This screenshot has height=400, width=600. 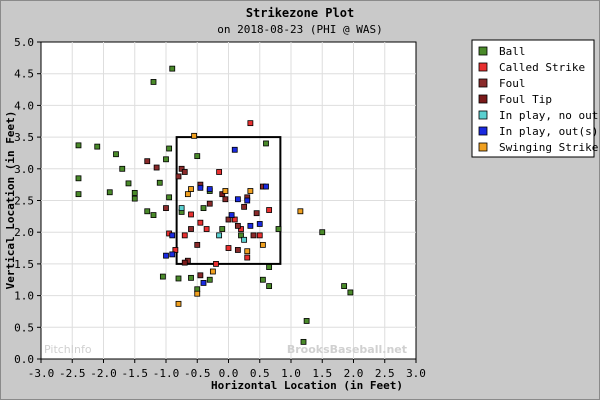 I want to click on legend-swatch-foul, so click(x=483, y=83).